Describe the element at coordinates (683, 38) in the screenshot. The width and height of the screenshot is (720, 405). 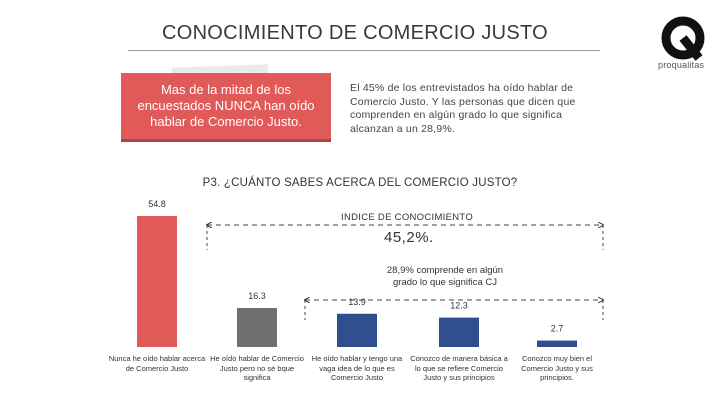
I see `proqualitas-logo-icon` at that location.